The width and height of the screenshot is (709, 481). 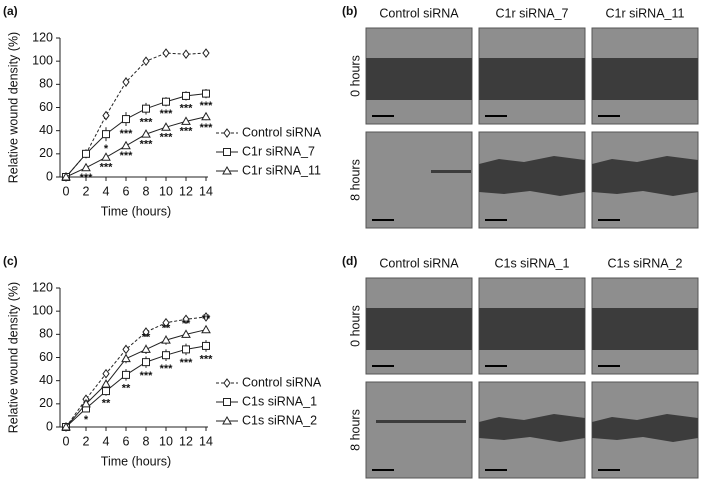 I want to click on legend-label: C1s siRNA_2, so click(x=279, y=420).